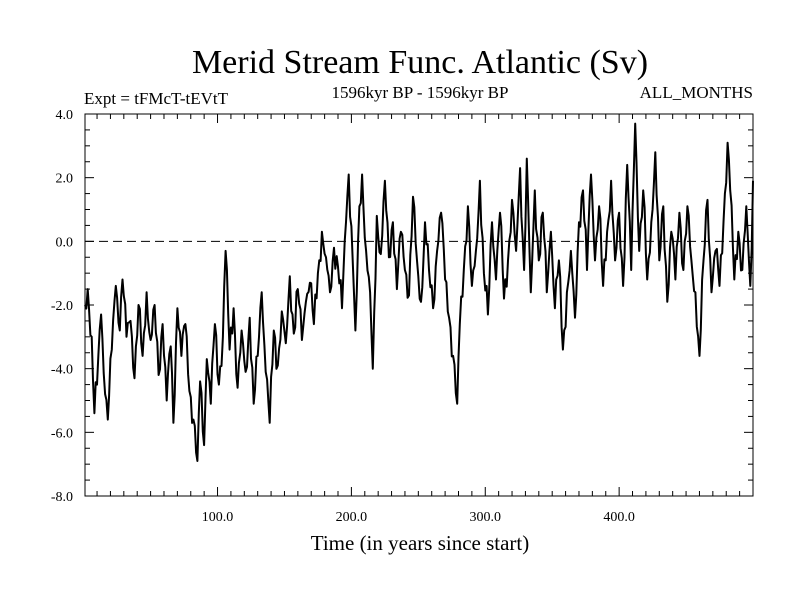 This screenshot has width=800, height=600. What do you see at coordinates (696, 92) in the screenshot?
I see `chart-period-label: ALL_MONTHS` at bounding box center [696, 92].